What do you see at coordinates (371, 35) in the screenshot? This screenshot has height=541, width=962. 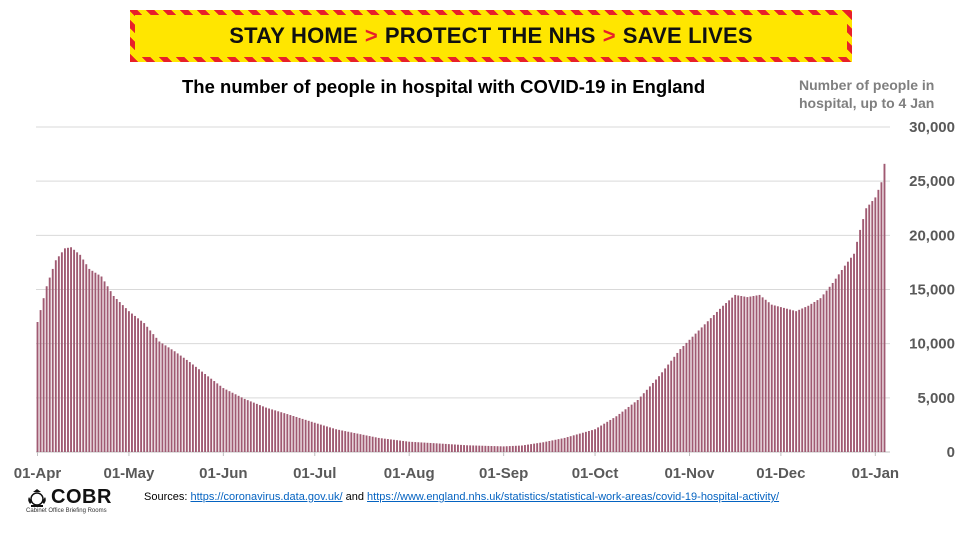 I see `chevron-right-icon: >` at bounding box center [371, 35].